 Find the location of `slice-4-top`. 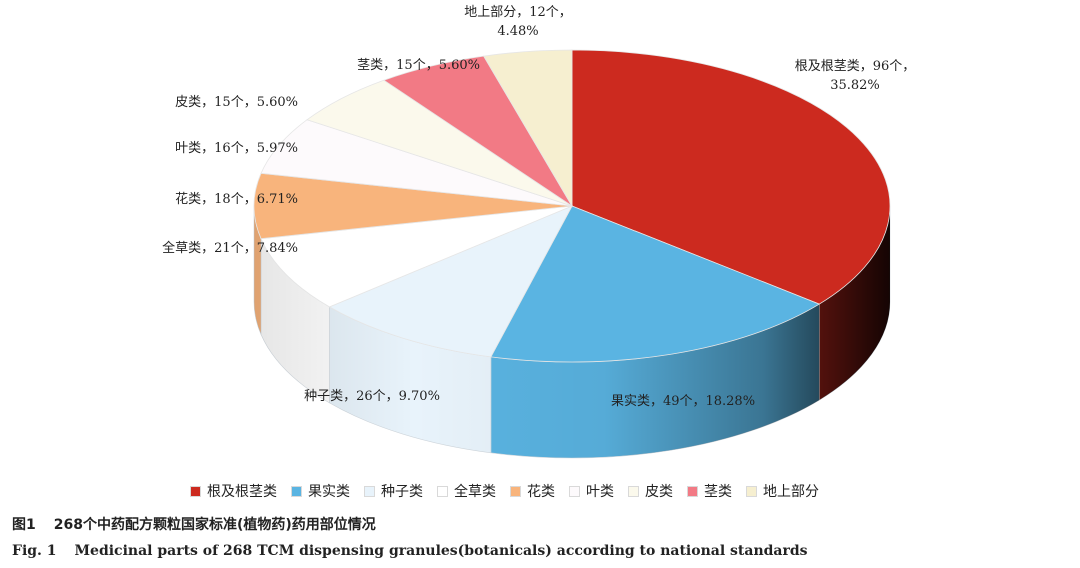

slice-4-top is located at coordinates (416, 256).